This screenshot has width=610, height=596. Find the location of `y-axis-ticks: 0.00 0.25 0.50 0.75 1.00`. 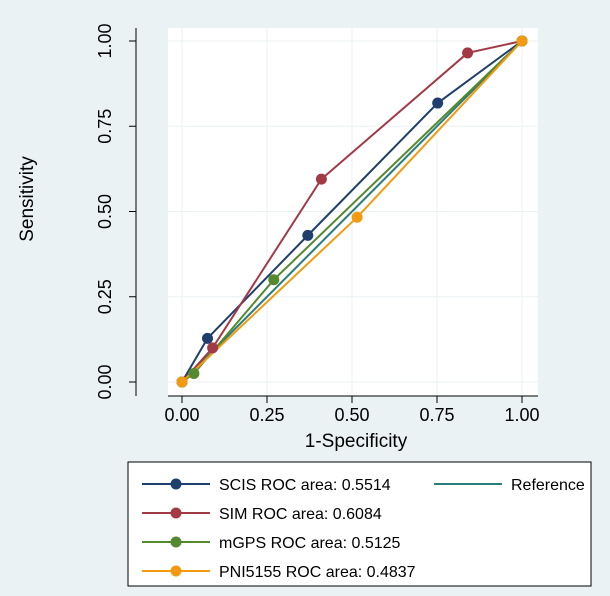

y-axis-ticks: 0.00 0.25 0.50 0.75 1.00 is located at coordinates (115, 211).